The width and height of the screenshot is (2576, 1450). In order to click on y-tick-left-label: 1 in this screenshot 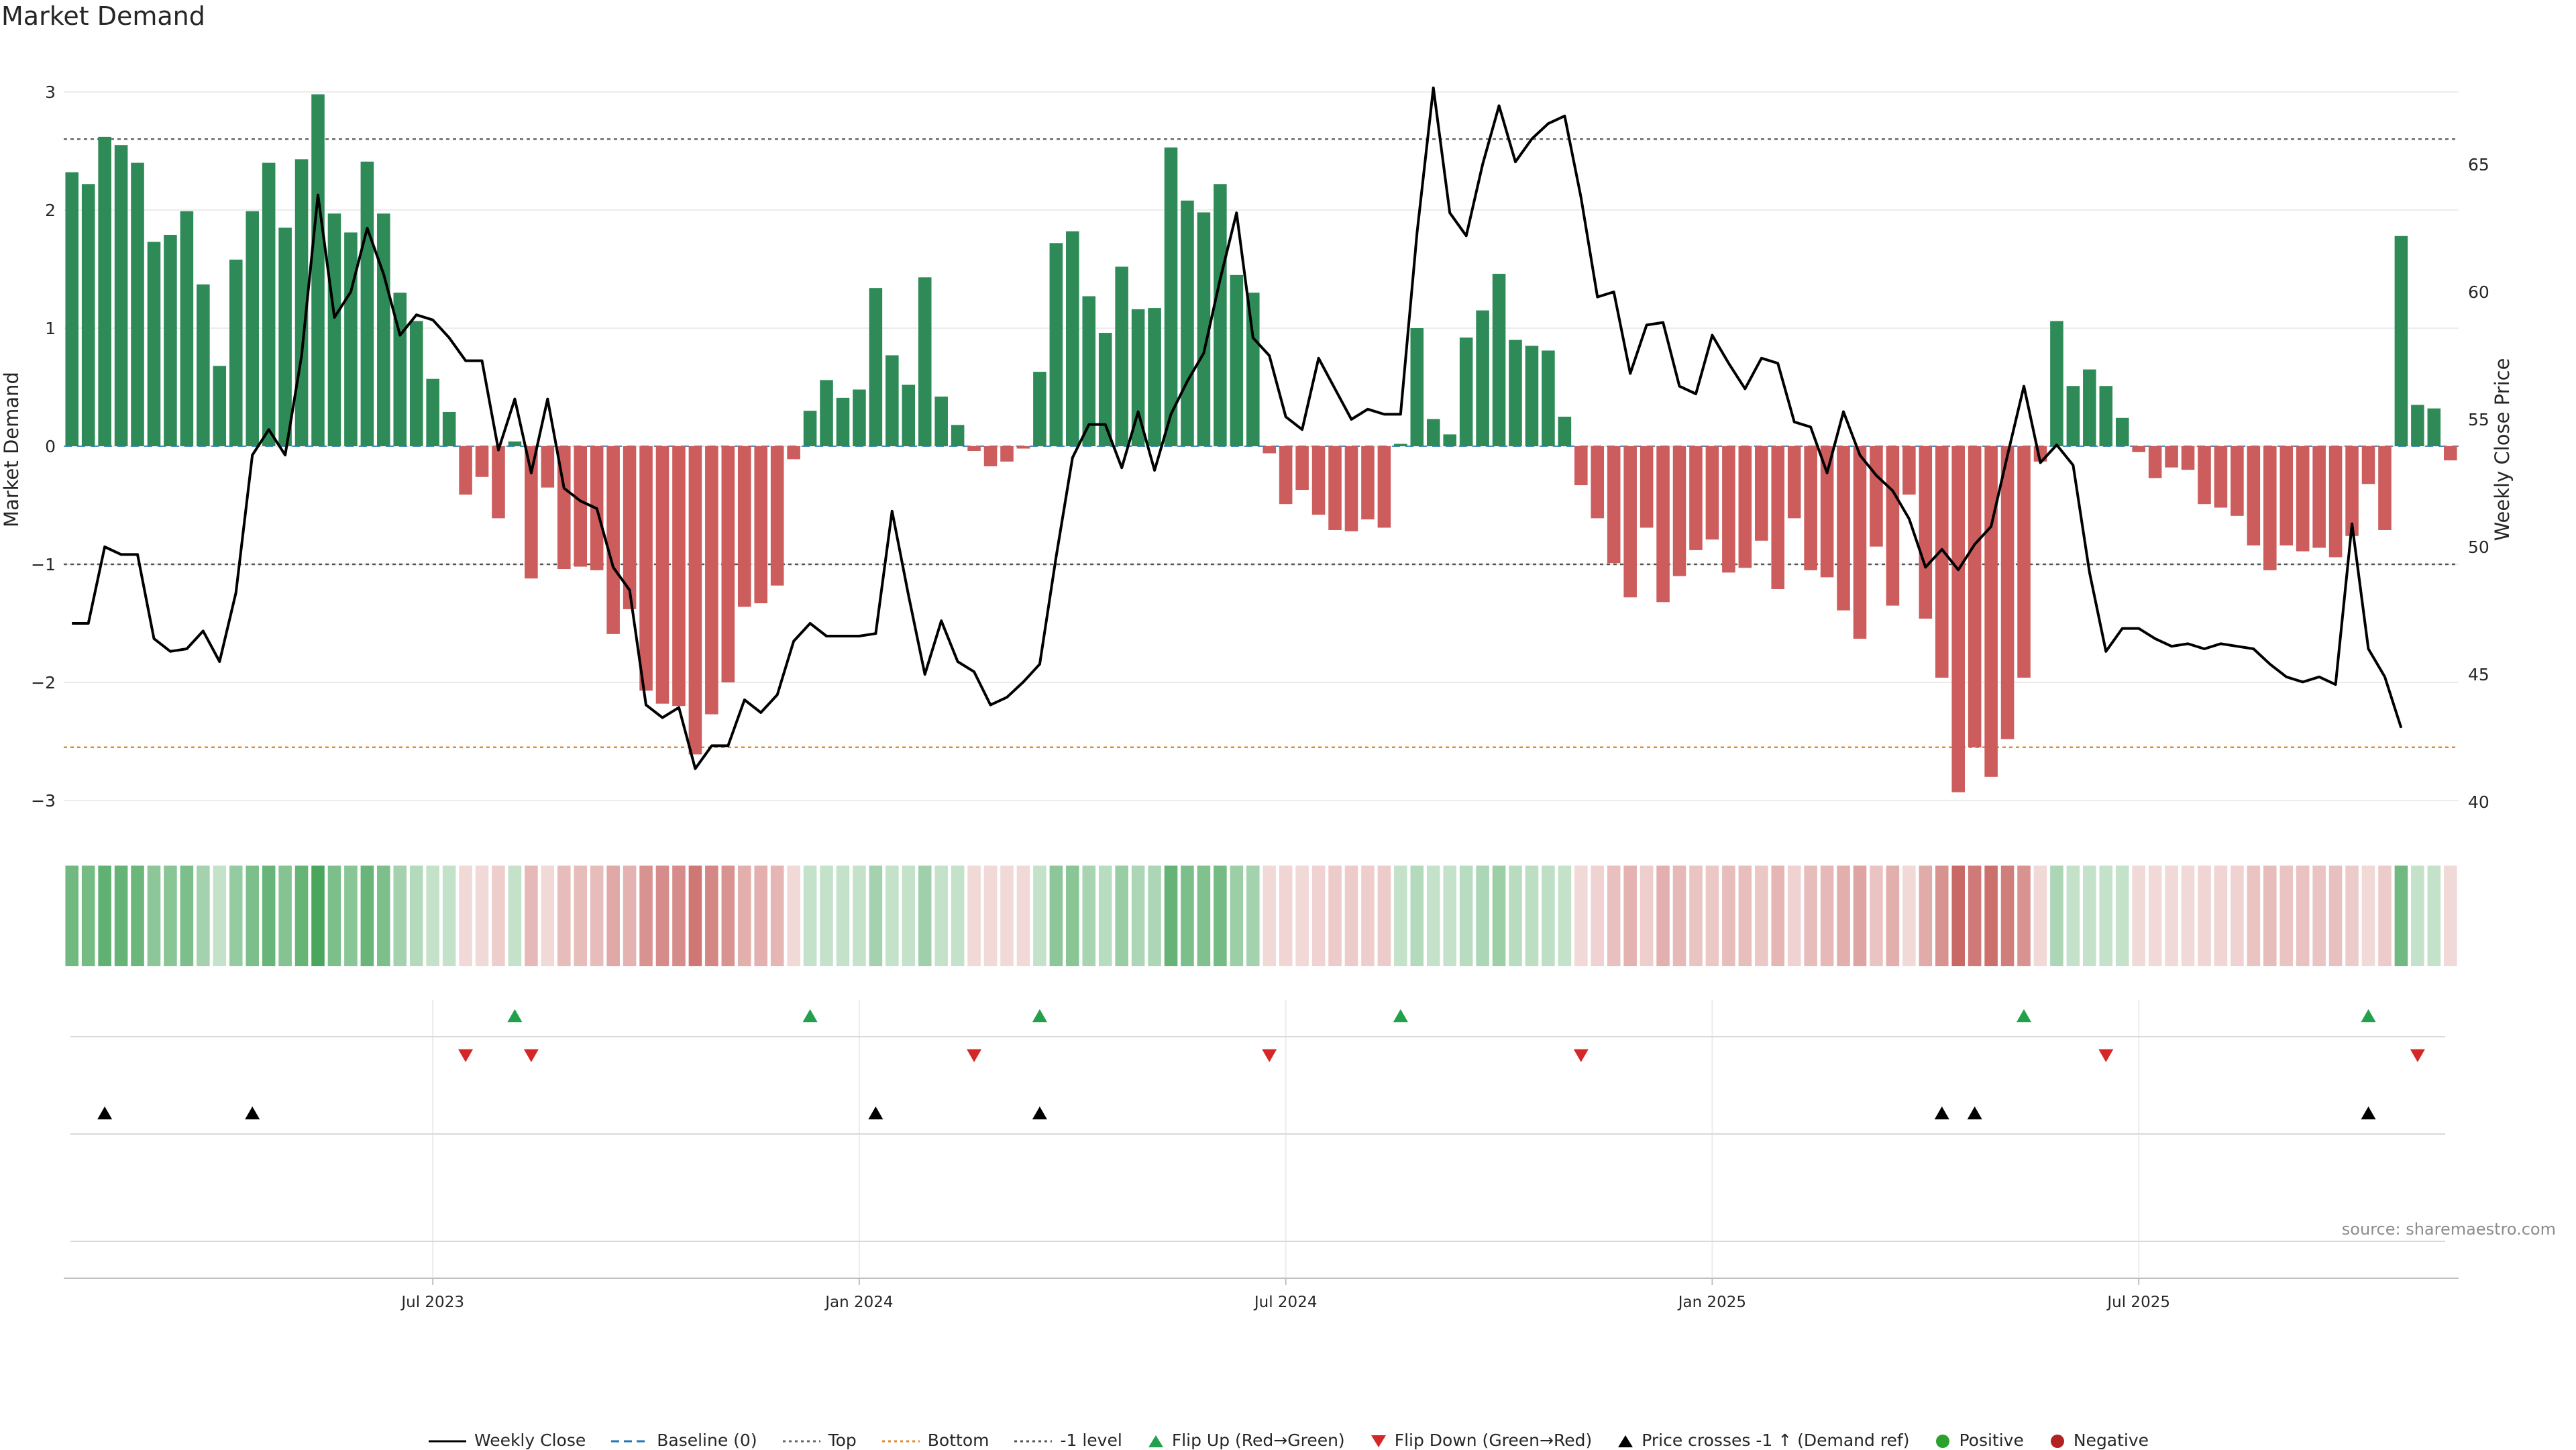, I will do `click(50, 328)`.